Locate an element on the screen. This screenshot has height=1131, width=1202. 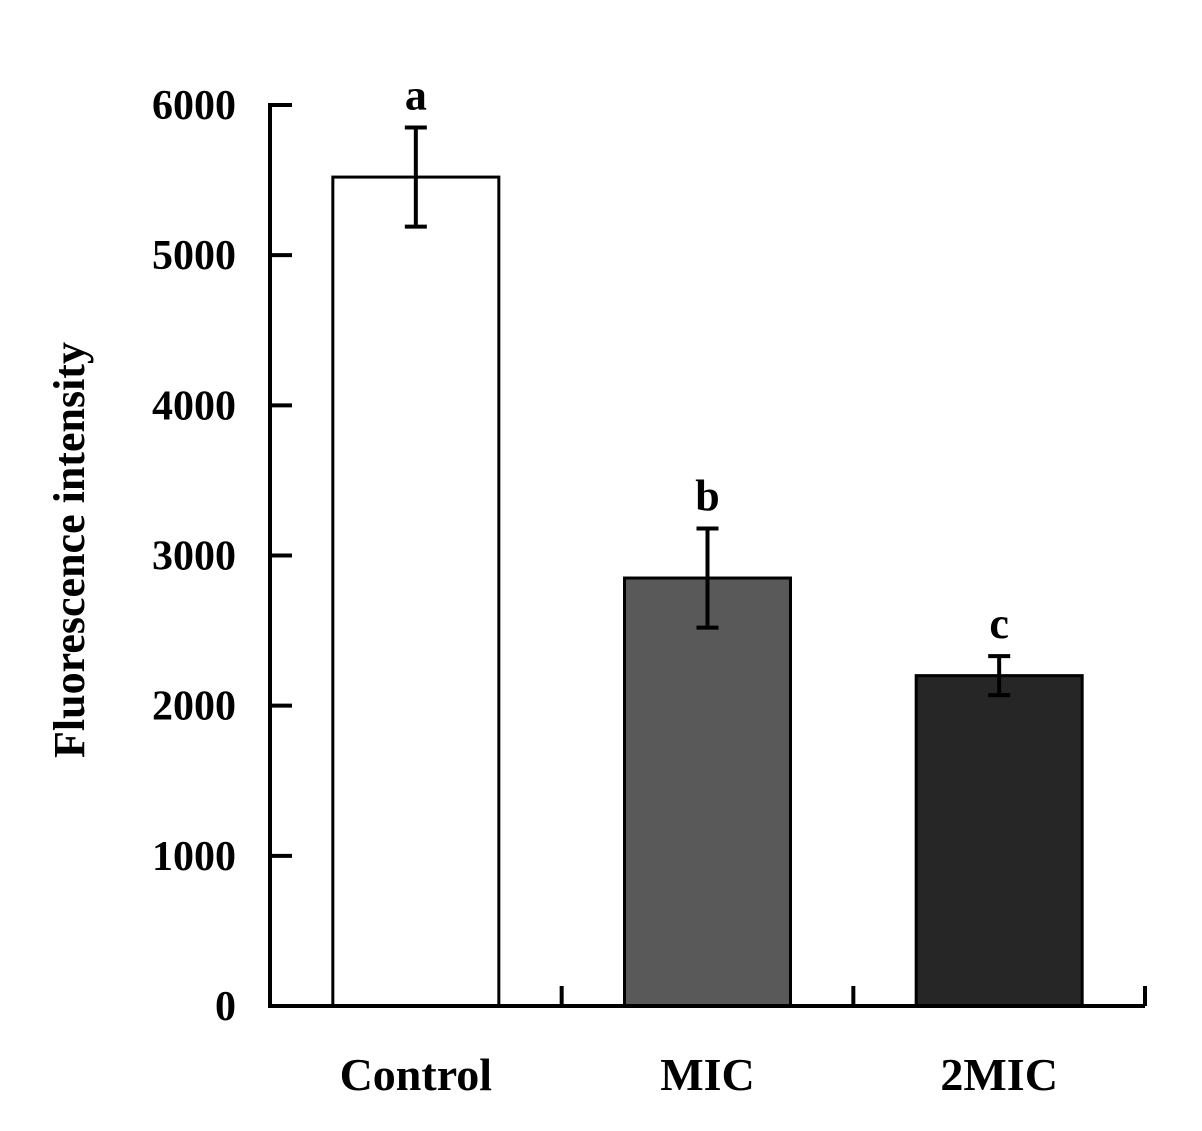
x-axis-ticks: Control MIC 2MIC is located at coordinates (743, 1043).